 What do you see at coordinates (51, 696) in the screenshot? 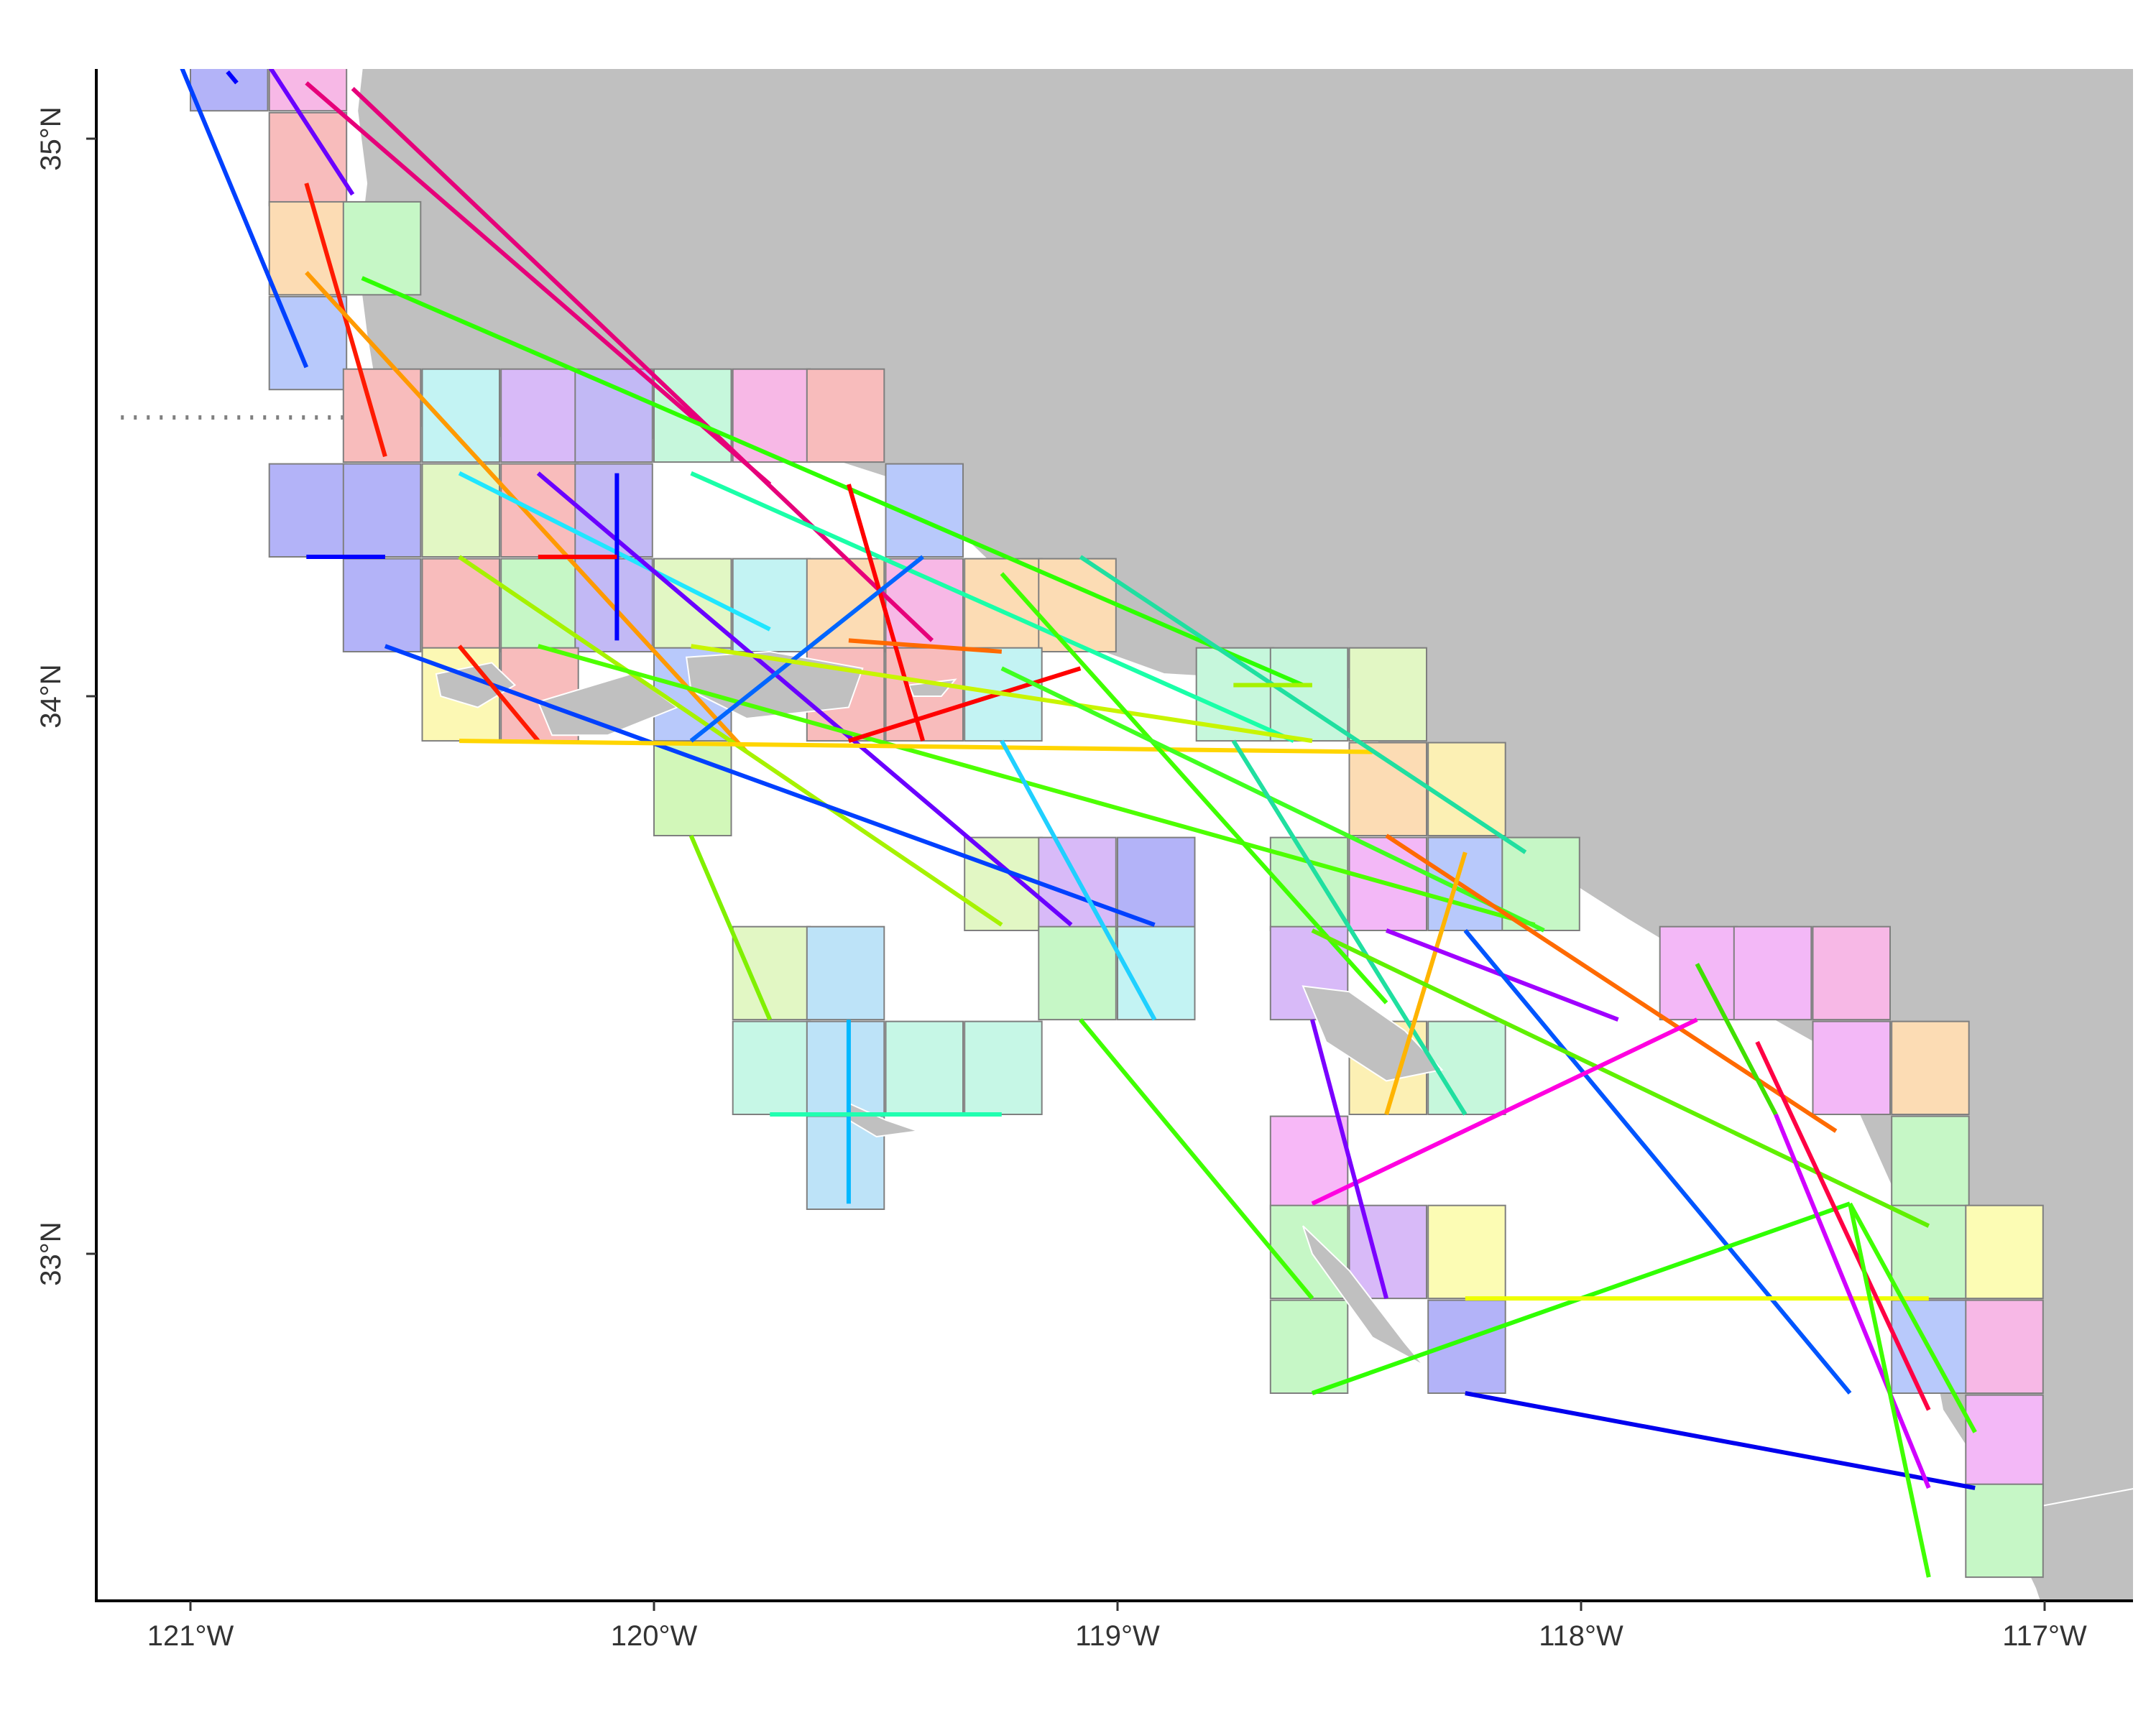
I see `y-tick-label: 34°N` at bounding box center [51, 696].